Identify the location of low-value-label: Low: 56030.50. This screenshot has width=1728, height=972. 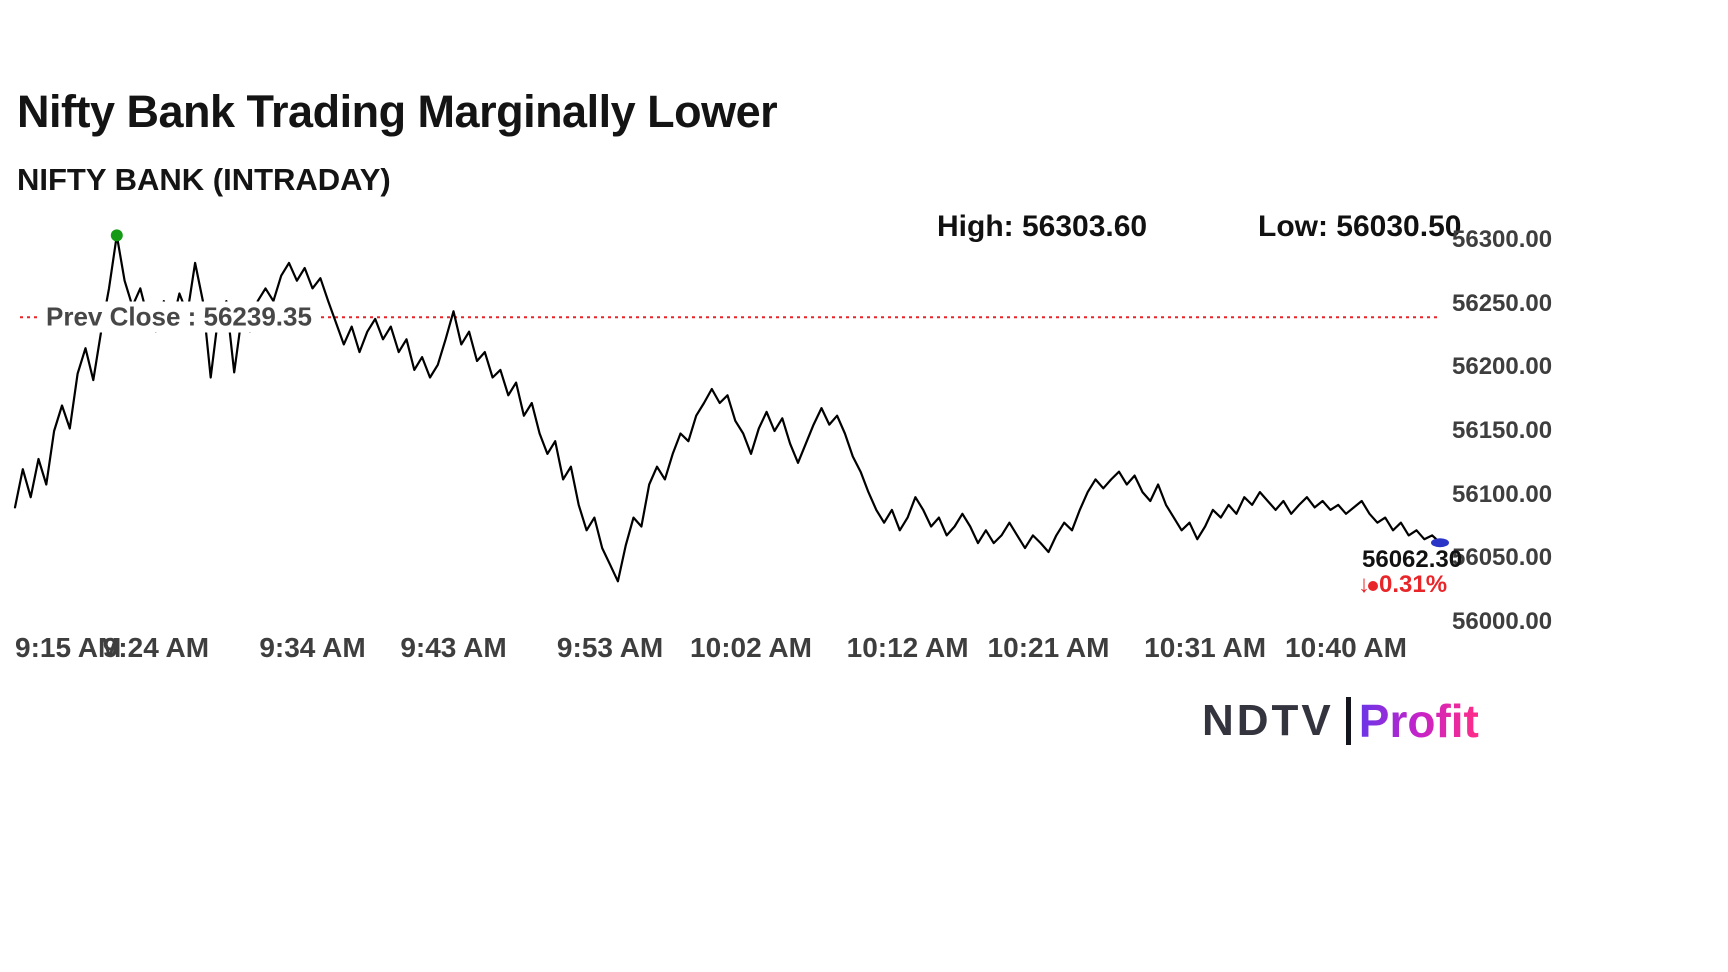
(1360, 226).